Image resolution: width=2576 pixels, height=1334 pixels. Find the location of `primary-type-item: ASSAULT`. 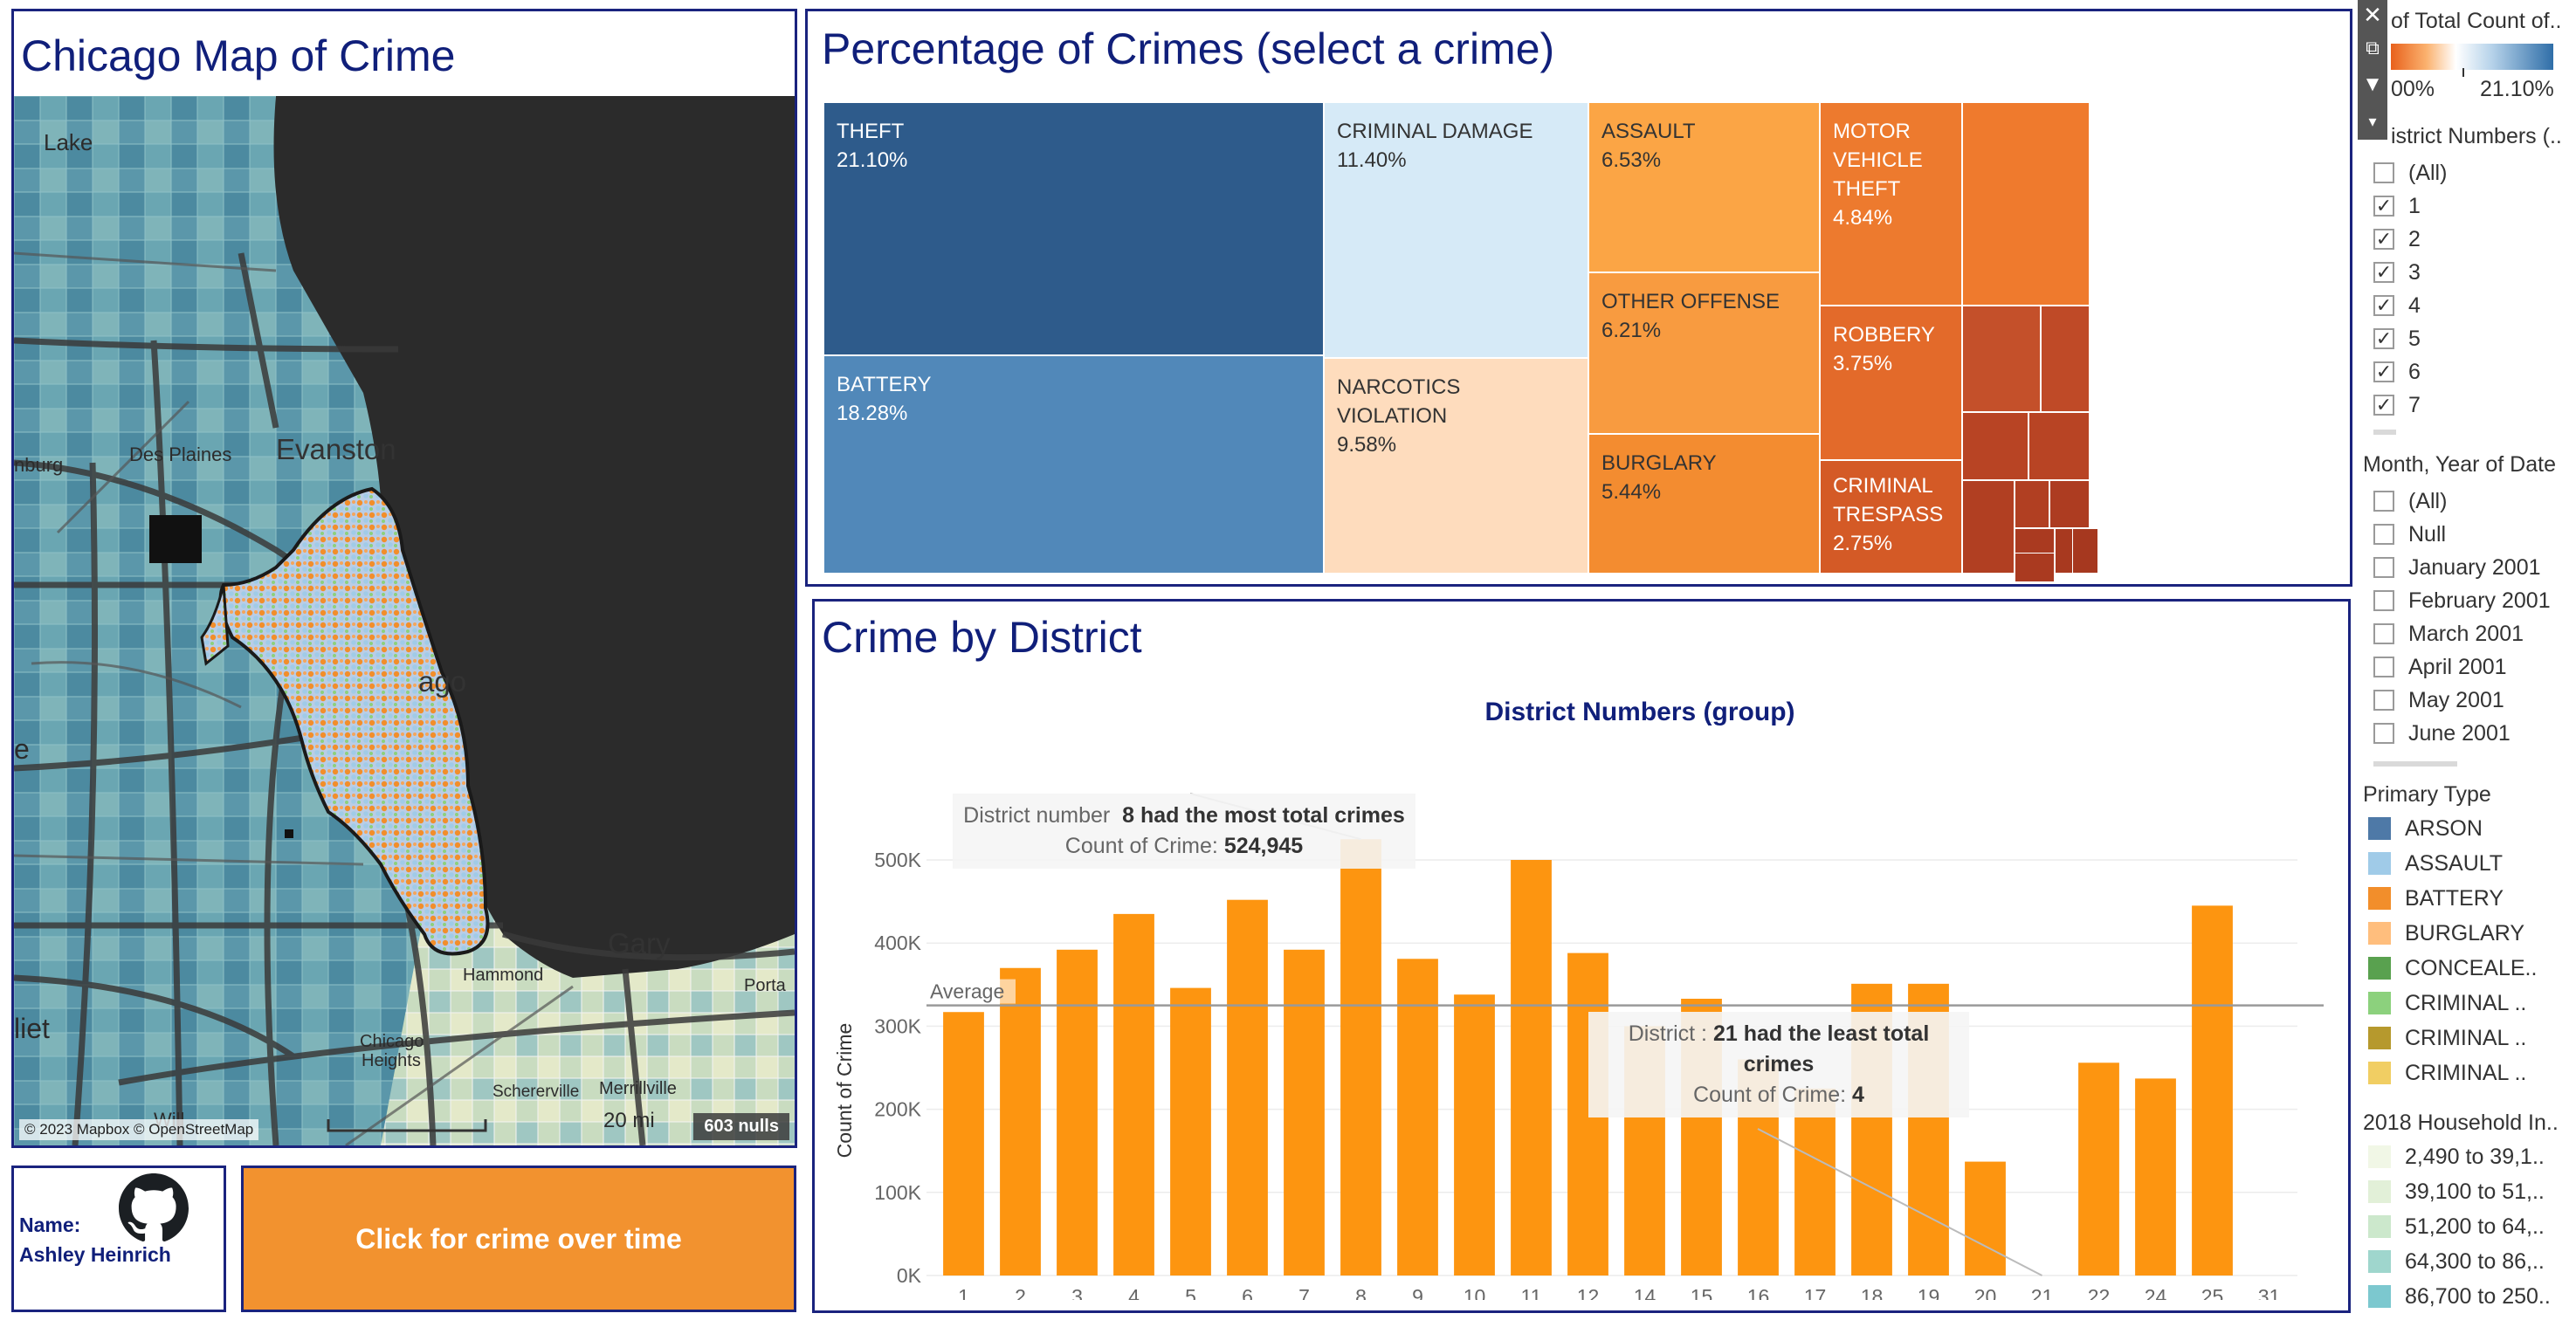

primary-type-item: ASSAULT is located at coordinates (2435, 863).